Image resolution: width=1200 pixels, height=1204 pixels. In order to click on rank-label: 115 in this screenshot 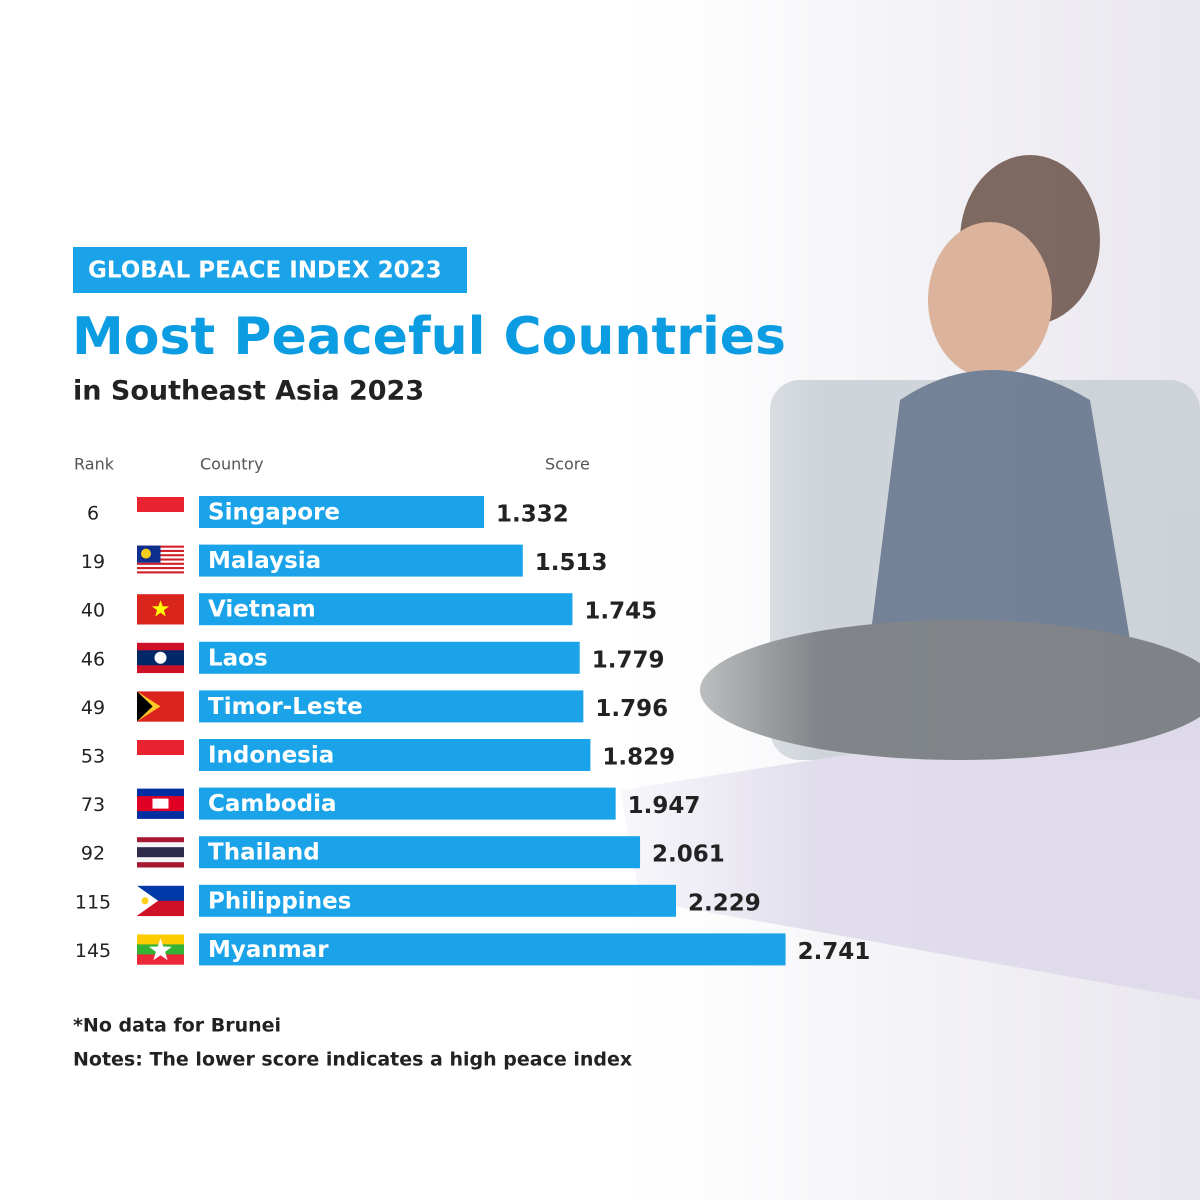, I will do `click(93, 902)`.